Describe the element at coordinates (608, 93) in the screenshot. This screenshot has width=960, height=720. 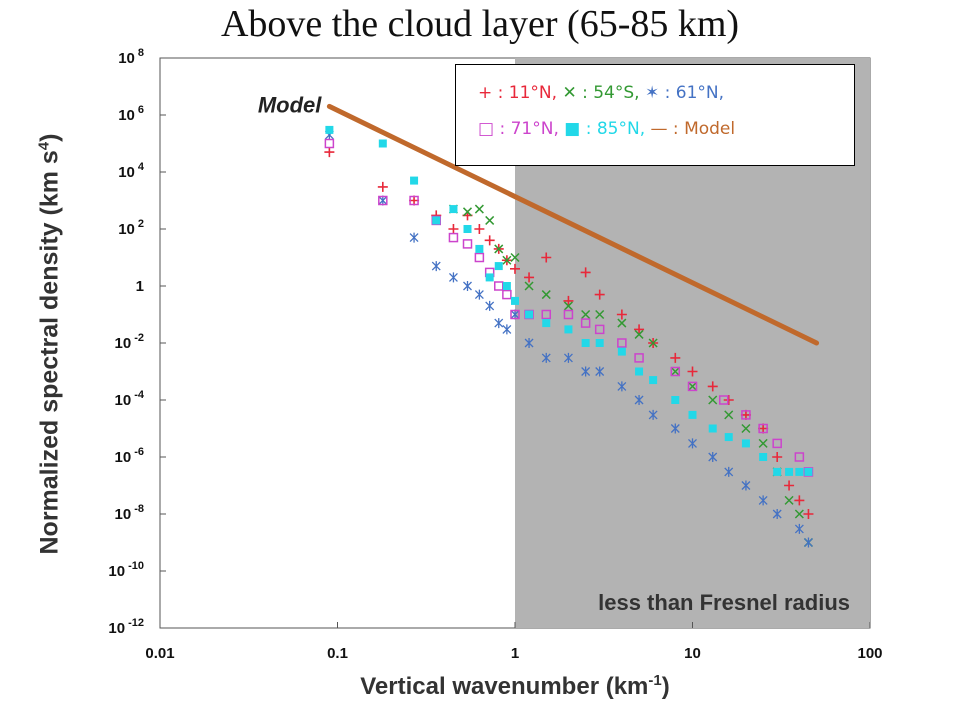
I see `legend-label-54s: : 54°S,` at that location.